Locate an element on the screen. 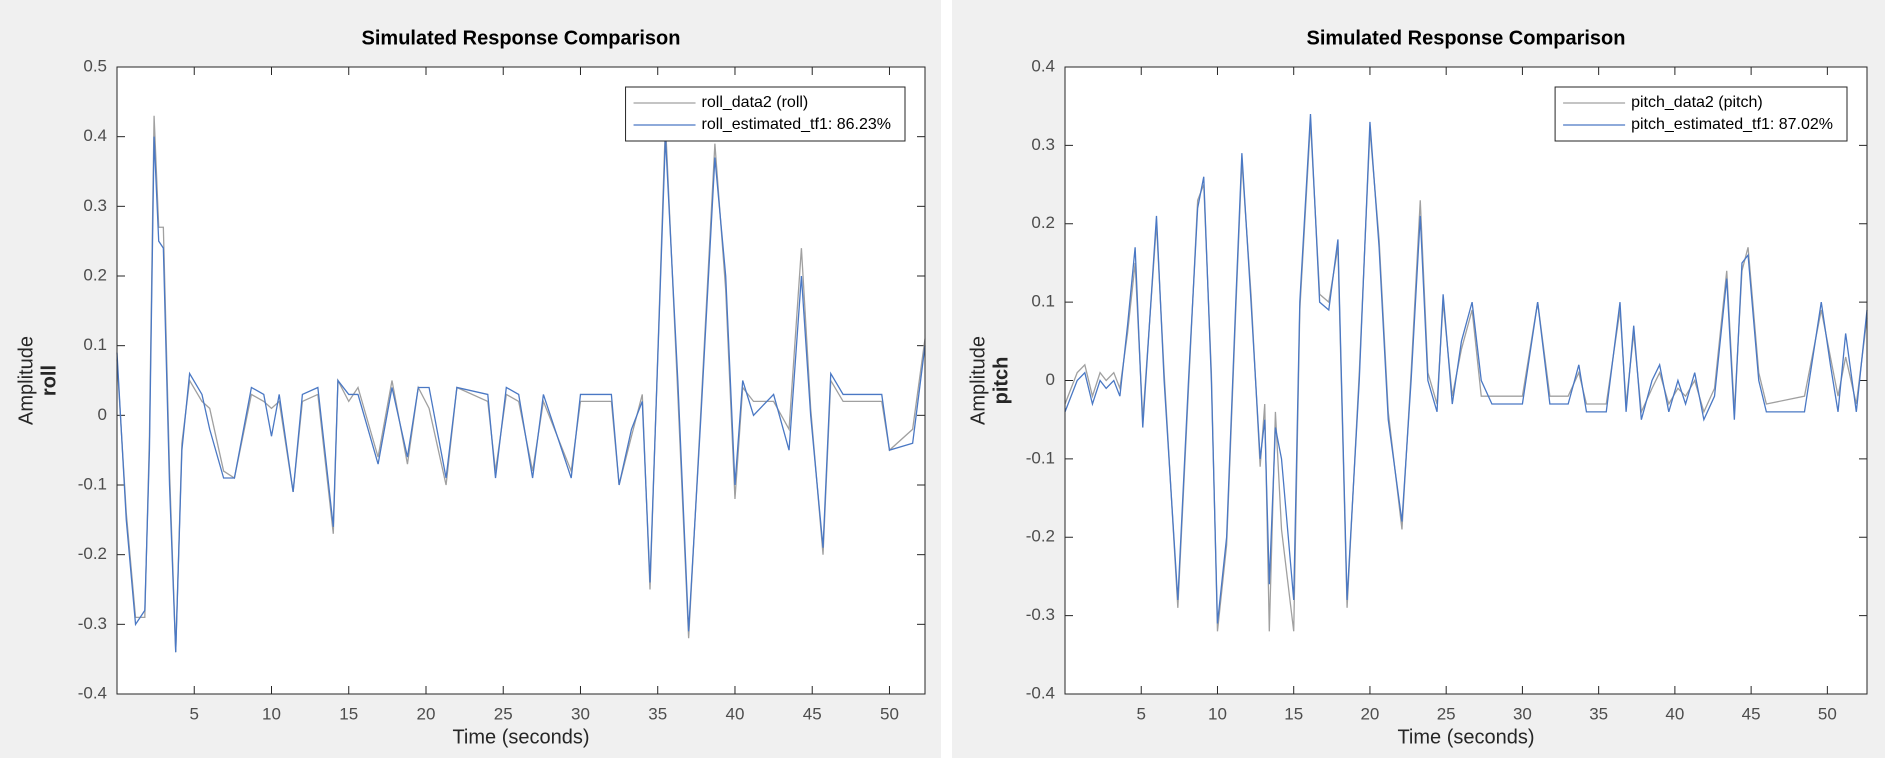 The image size is (1885, 762). legend-label: pitch_estimated_tf1: 87.02% is located at coordinates (1732, 124).